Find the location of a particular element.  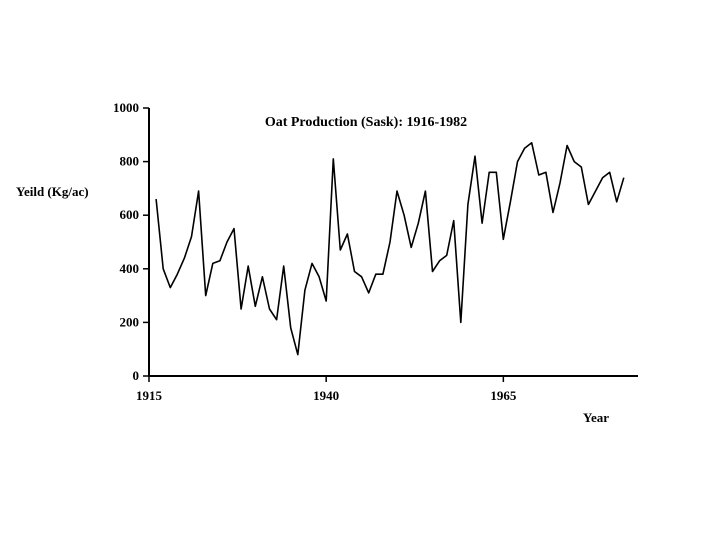

y-tick-label: 800 is located at coordinates (130, 161).